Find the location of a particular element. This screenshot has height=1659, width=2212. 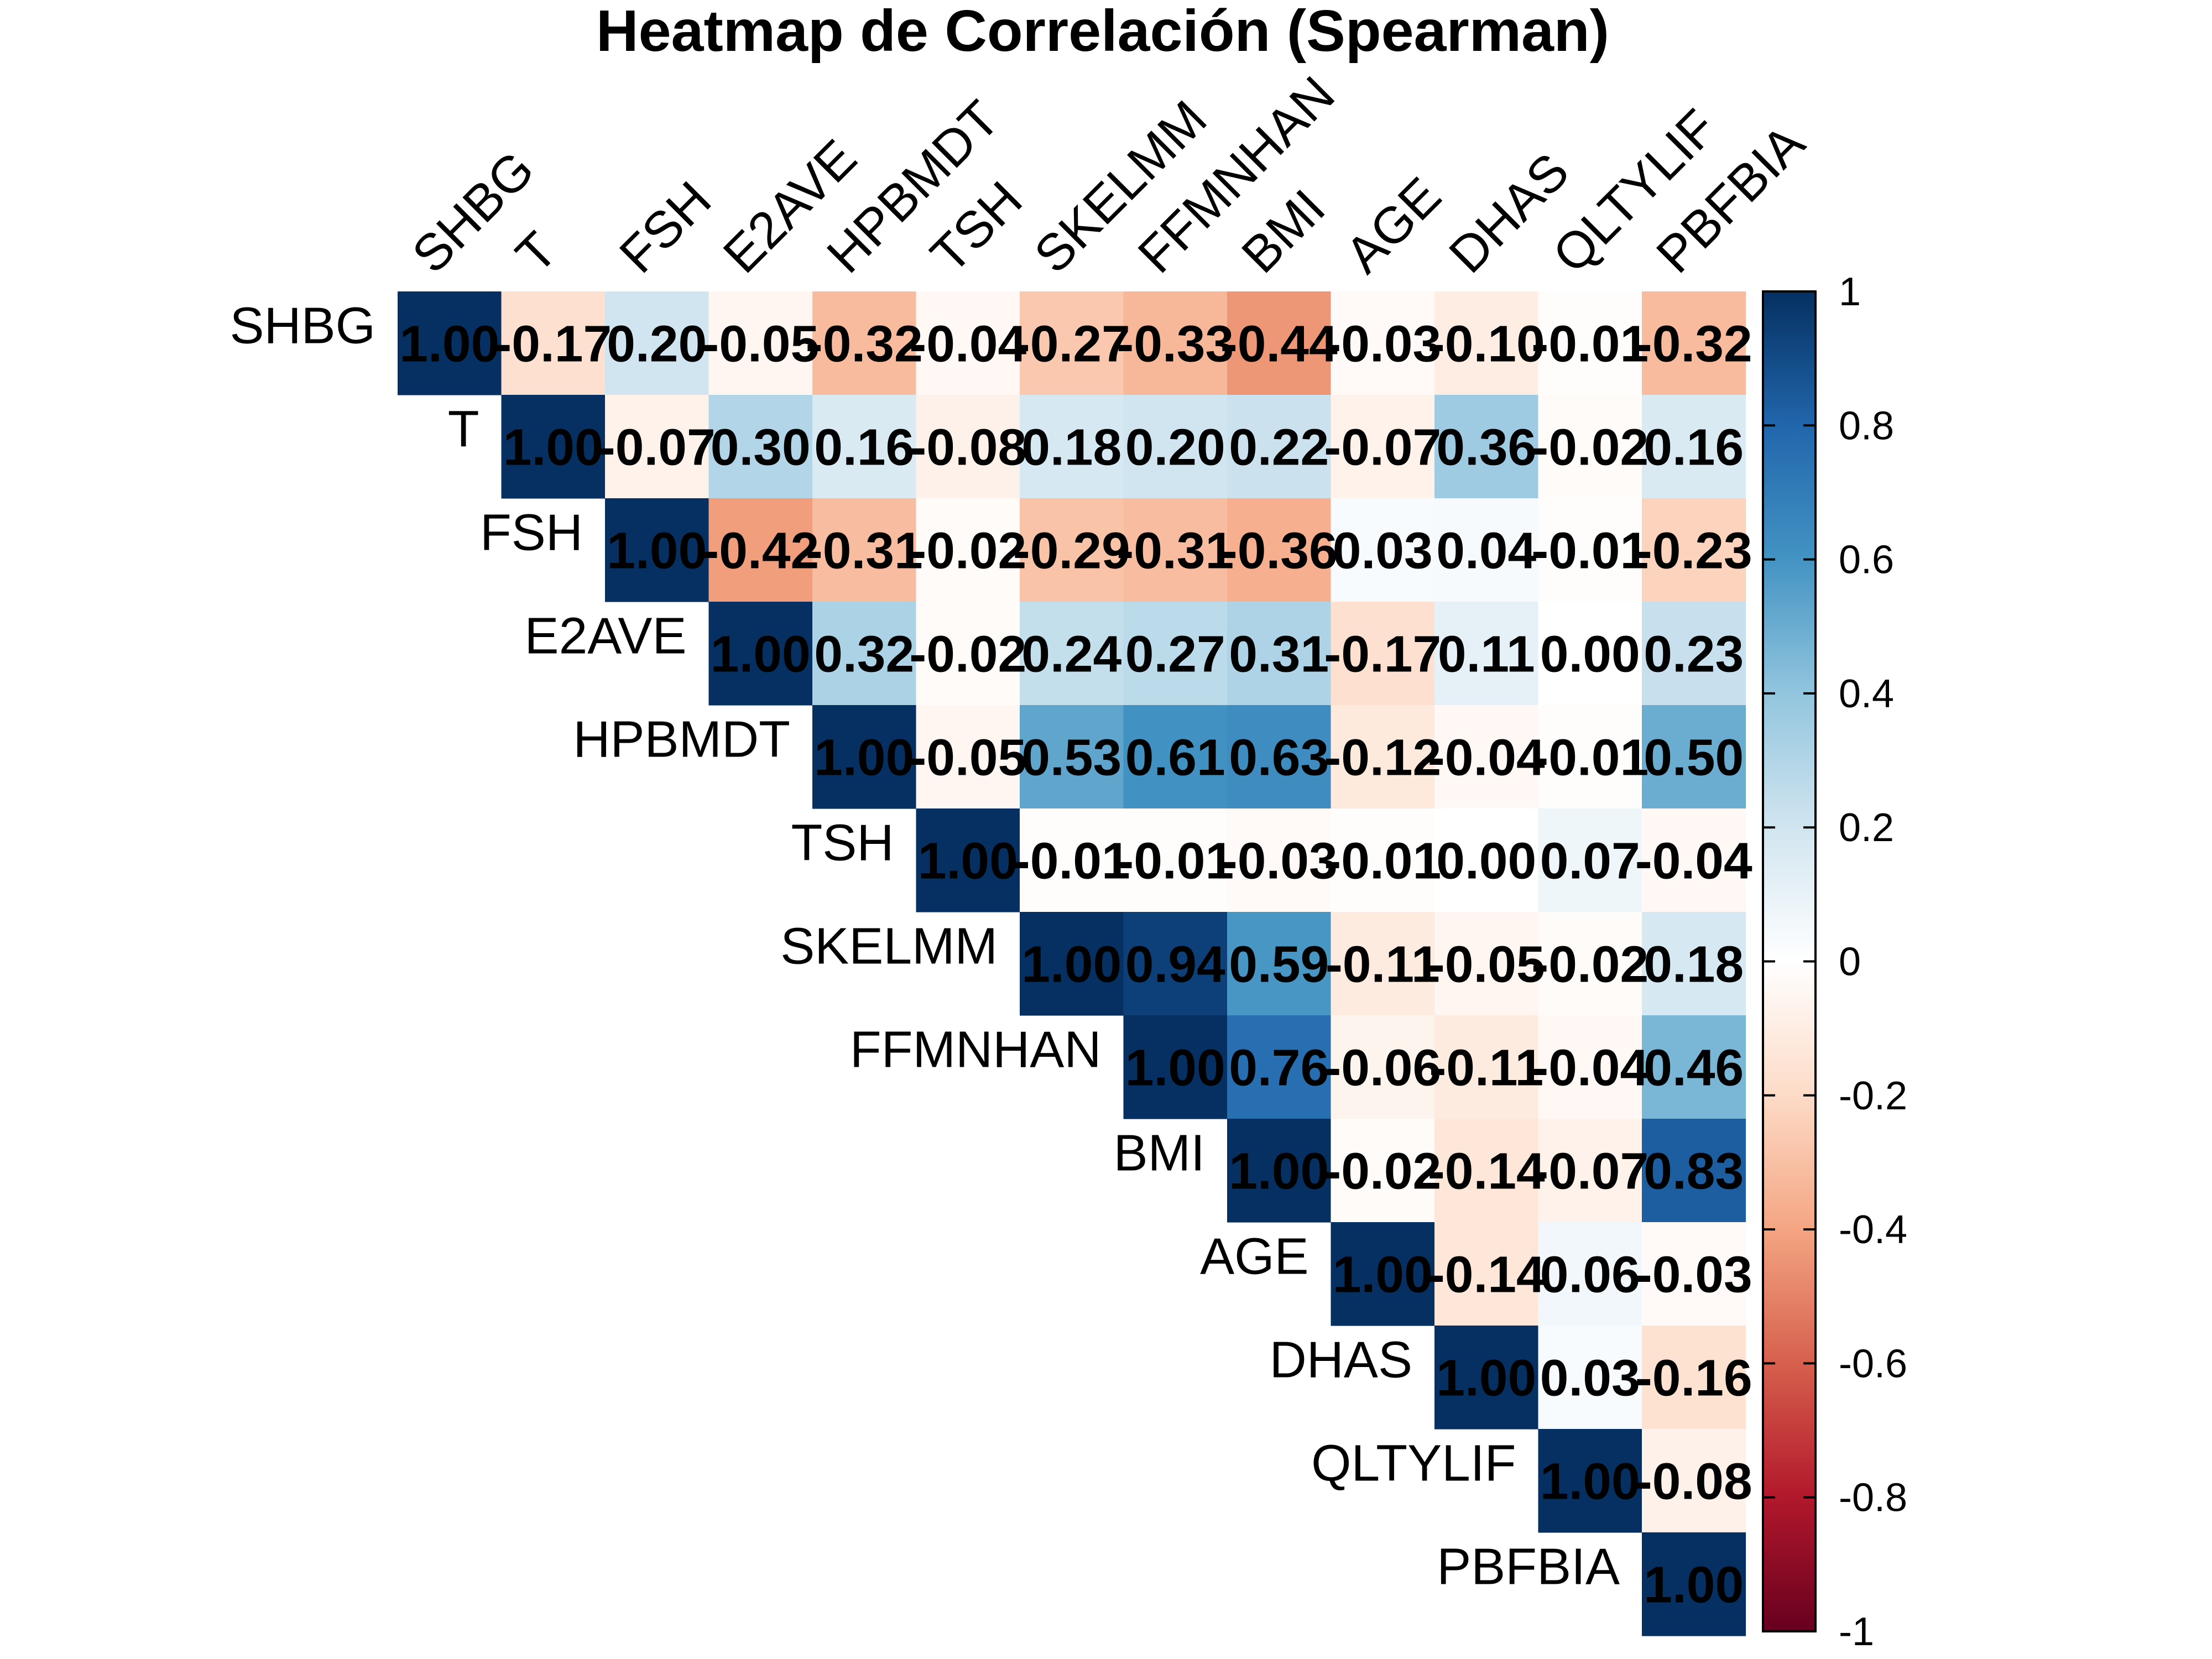

cell-value-label: 0.27 is located at coordinates (1175, 654).